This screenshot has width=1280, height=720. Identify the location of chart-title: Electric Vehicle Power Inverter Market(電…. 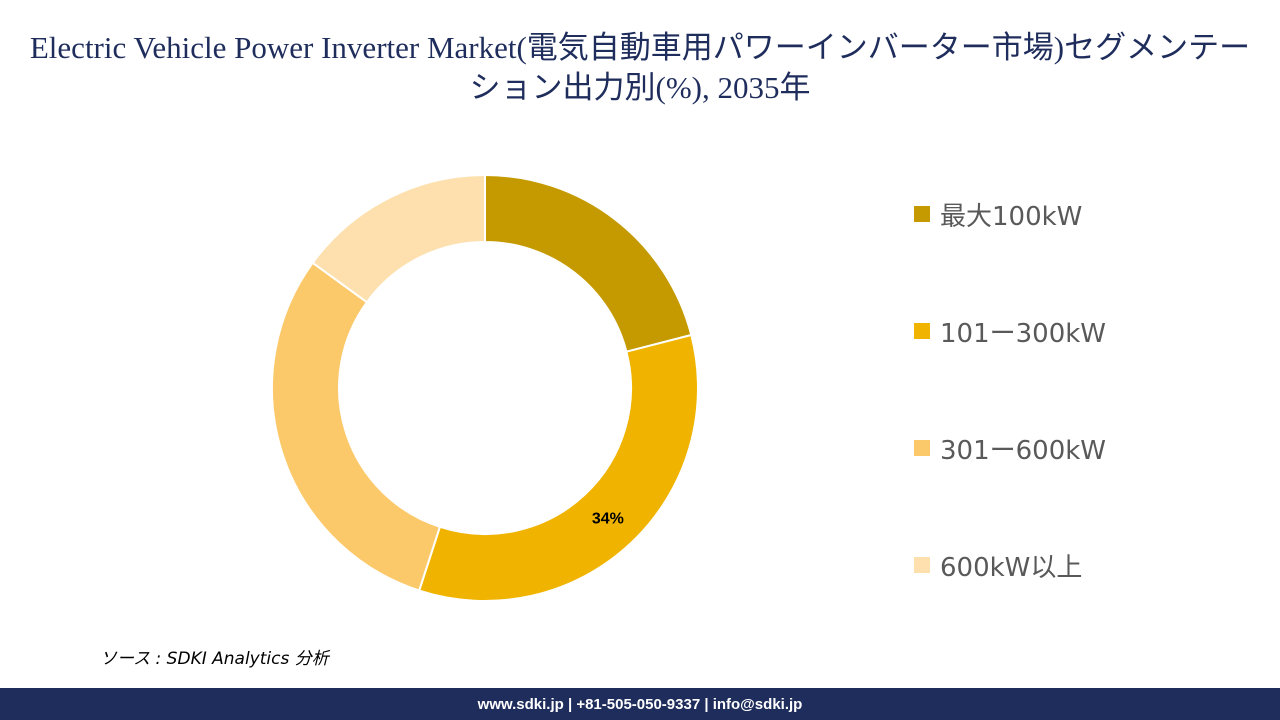
(640, 67).